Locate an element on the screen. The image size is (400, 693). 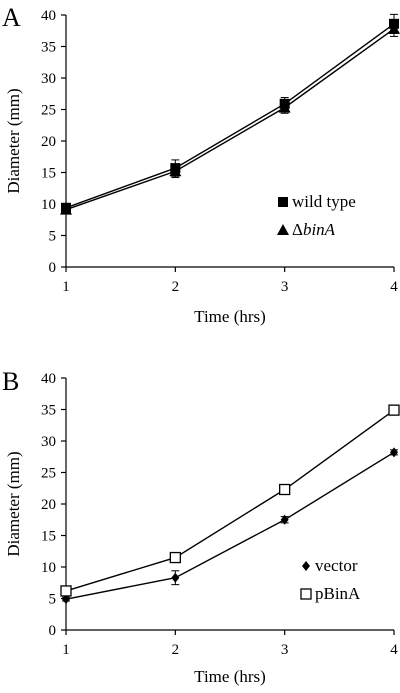
panel-a-x-tick-label: 4 is located at coordinates (394, 287).